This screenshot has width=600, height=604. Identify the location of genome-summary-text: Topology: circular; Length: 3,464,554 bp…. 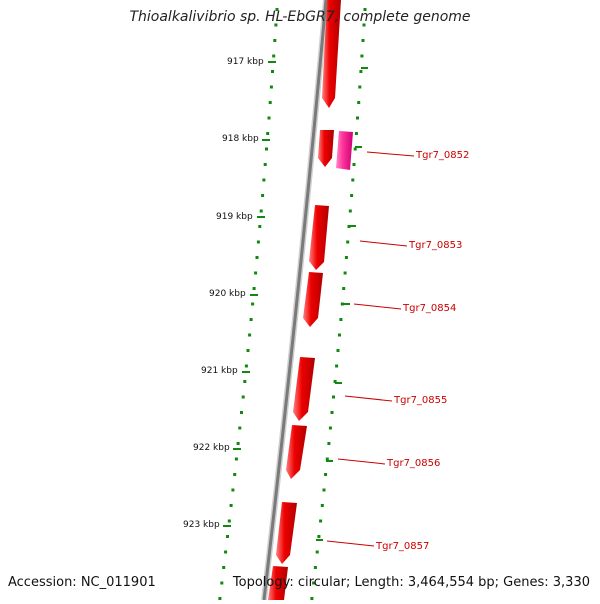
(411, 582).